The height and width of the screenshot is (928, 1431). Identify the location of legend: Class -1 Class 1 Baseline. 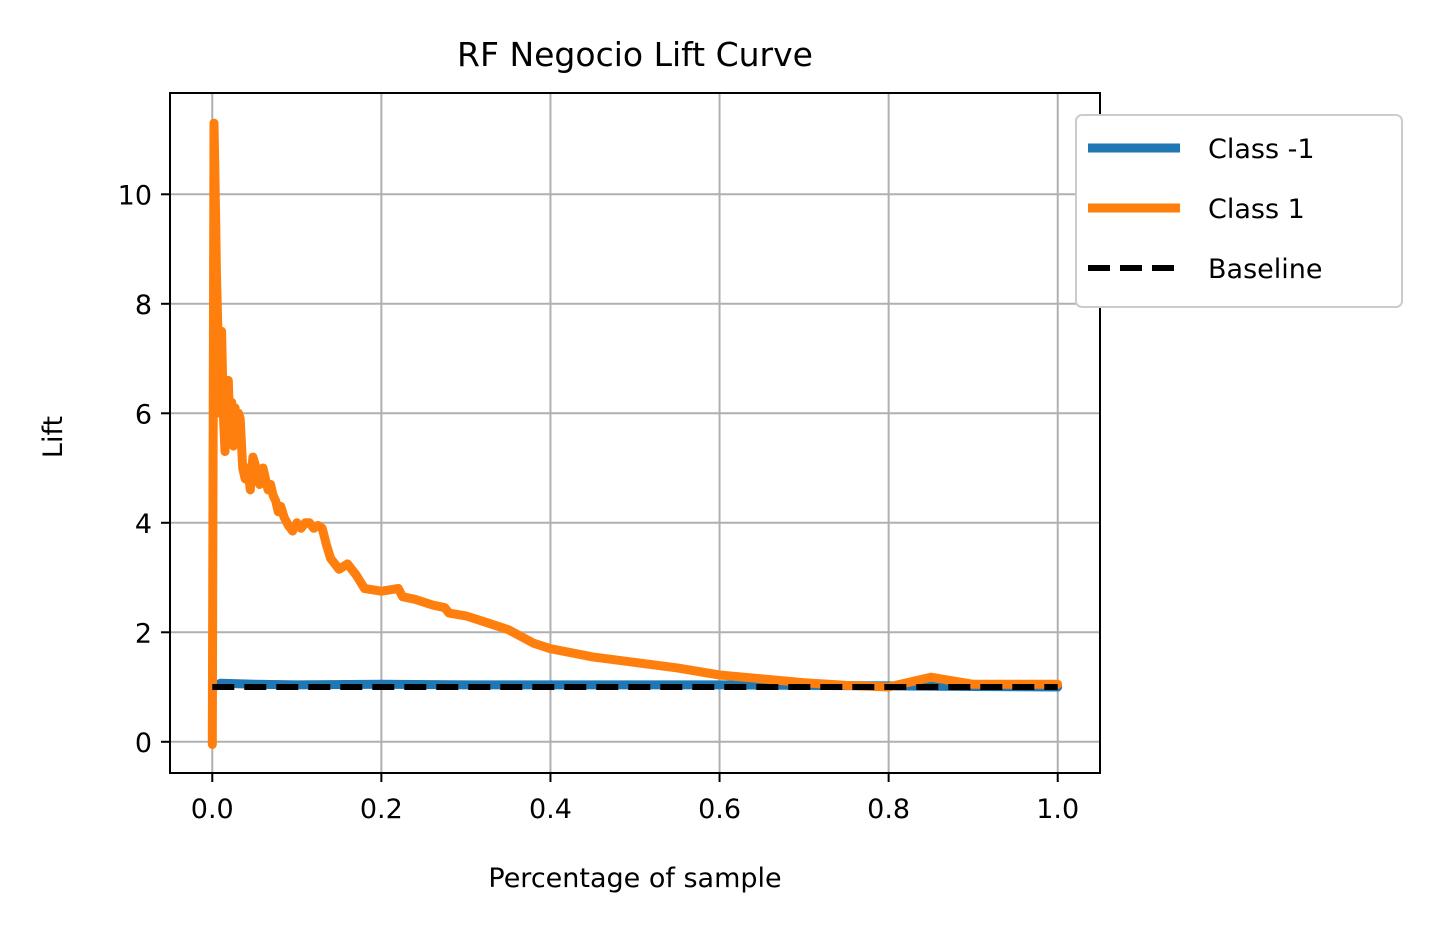
(1239, 211).